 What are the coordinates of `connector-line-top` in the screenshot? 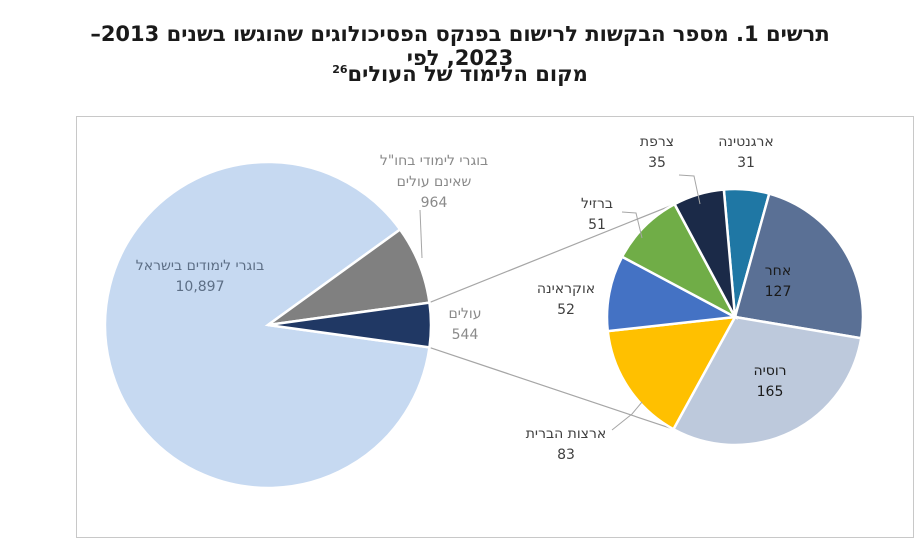 It's located at (552, 253).